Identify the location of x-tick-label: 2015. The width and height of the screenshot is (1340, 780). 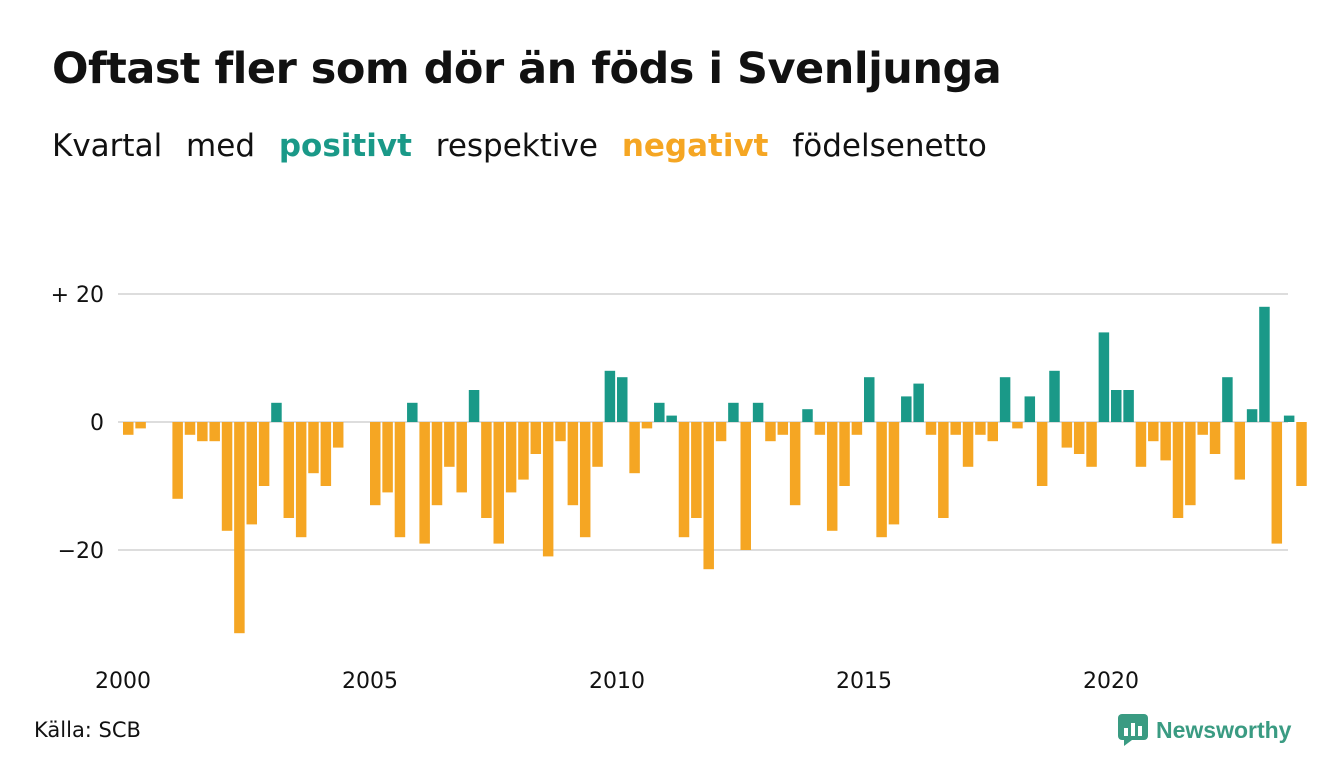
(864, 681).